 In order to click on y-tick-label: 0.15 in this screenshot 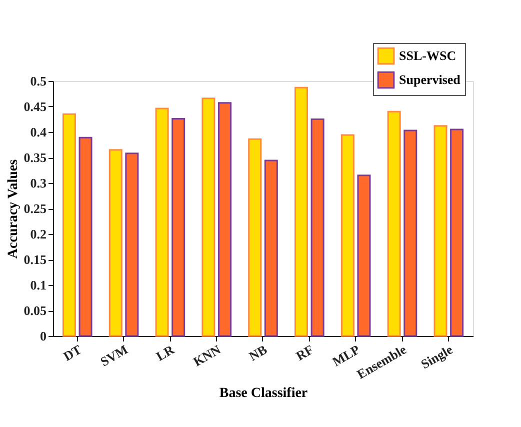, I will do `click(35, 259)`.